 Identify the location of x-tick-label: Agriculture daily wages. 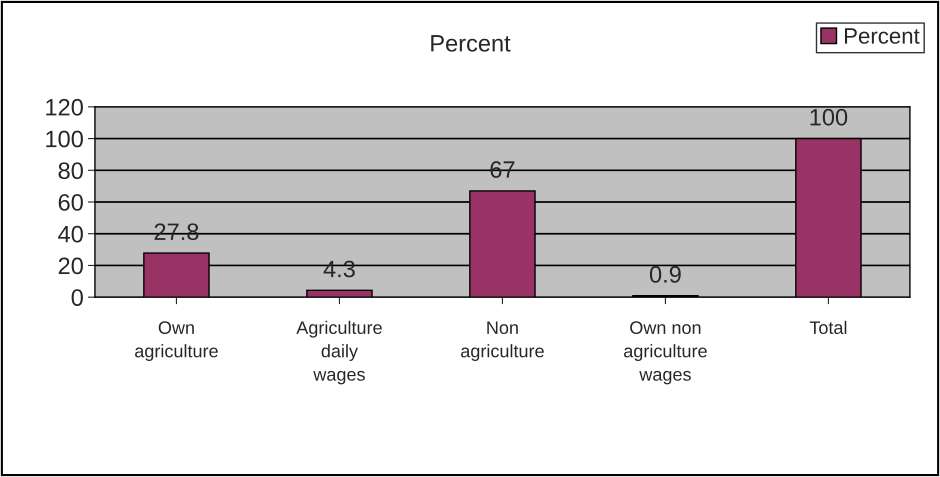
(339, 352).